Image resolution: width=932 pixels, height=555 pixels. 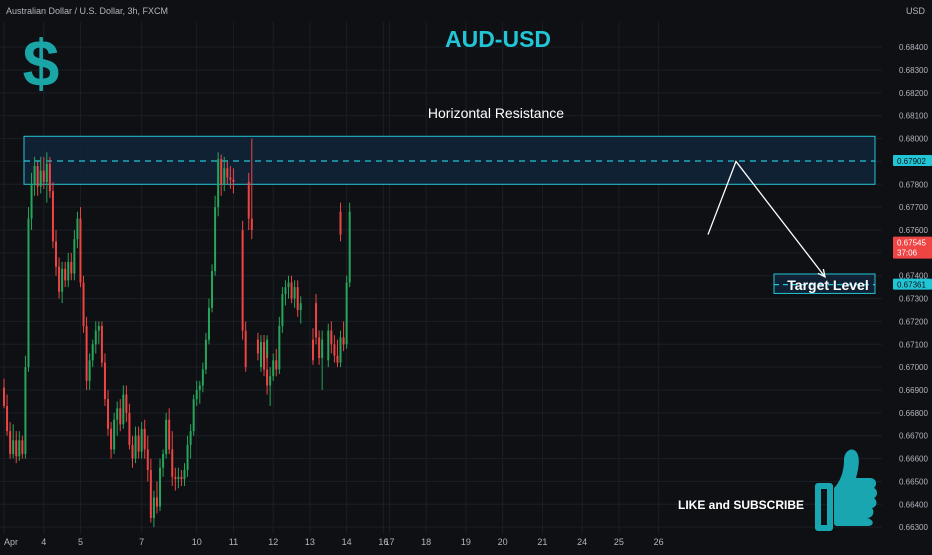 I want to click on axis-currency-label: USD, so click(x=916, y=11).